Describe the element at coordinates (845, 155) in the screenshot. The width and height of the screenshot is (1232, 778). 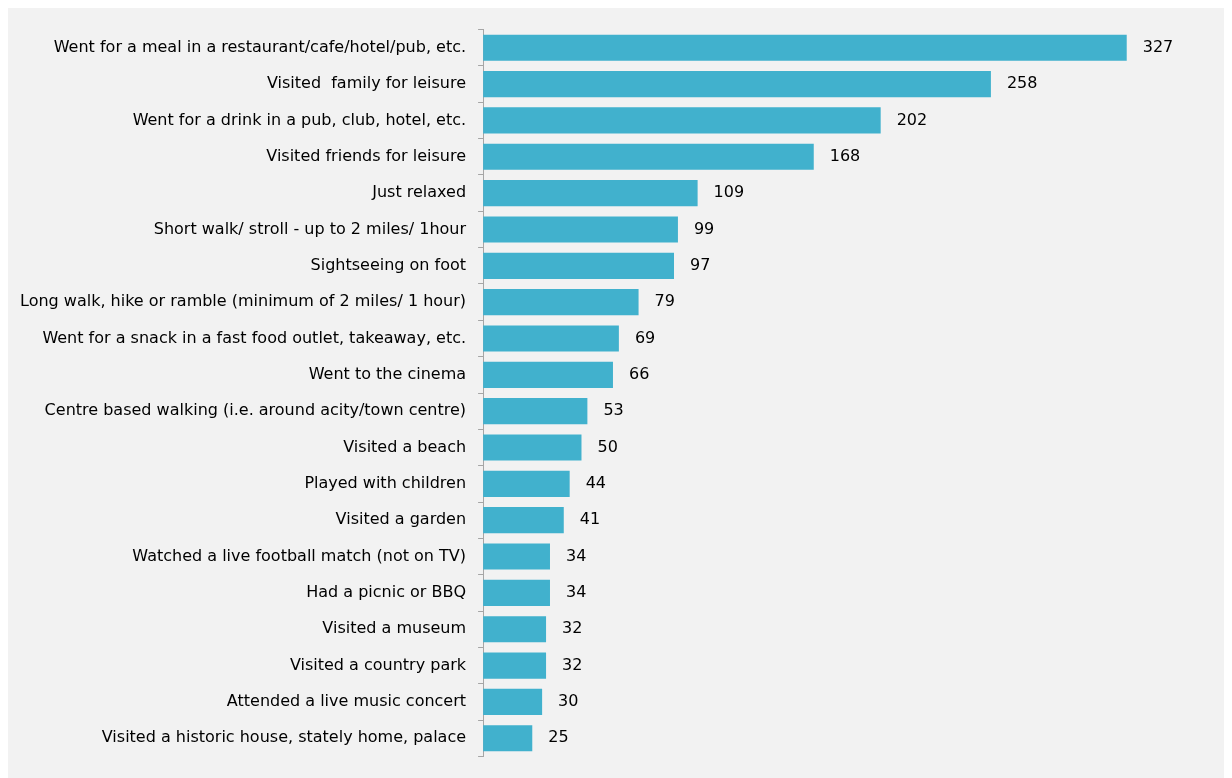
I see `data-label: 168` at that location.